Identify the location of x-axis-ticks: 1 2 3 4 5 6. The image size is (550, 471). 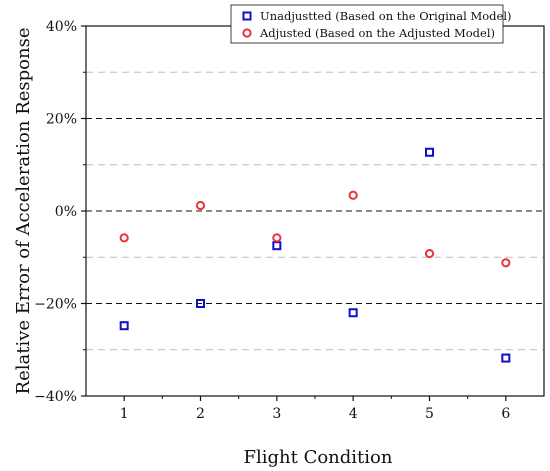
(315, 409).